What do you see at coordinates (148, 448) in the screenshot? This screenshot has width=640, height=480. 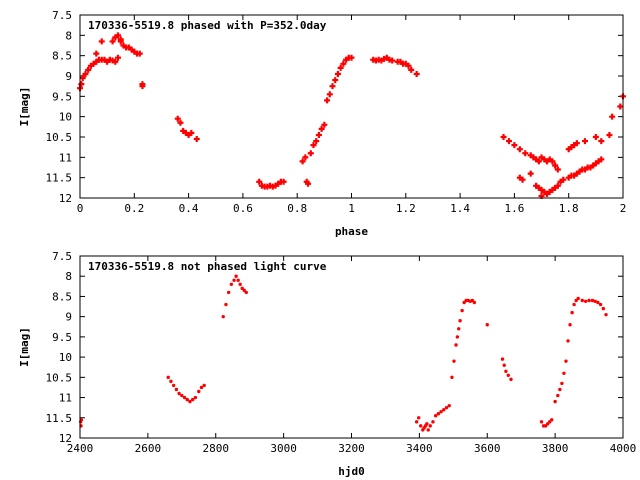 I see `unphased-x-tick-label: 2600` at bounding box center [148, 448].